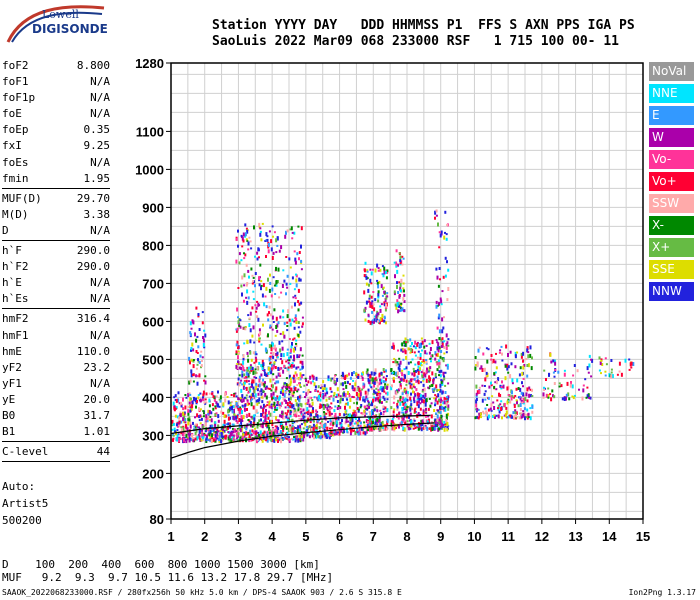 The image size is (700, 600). What do you see at coordinates (97, 214) in the screenshot?
I see `param-value: 3.38` at bounding box center [97, 214].